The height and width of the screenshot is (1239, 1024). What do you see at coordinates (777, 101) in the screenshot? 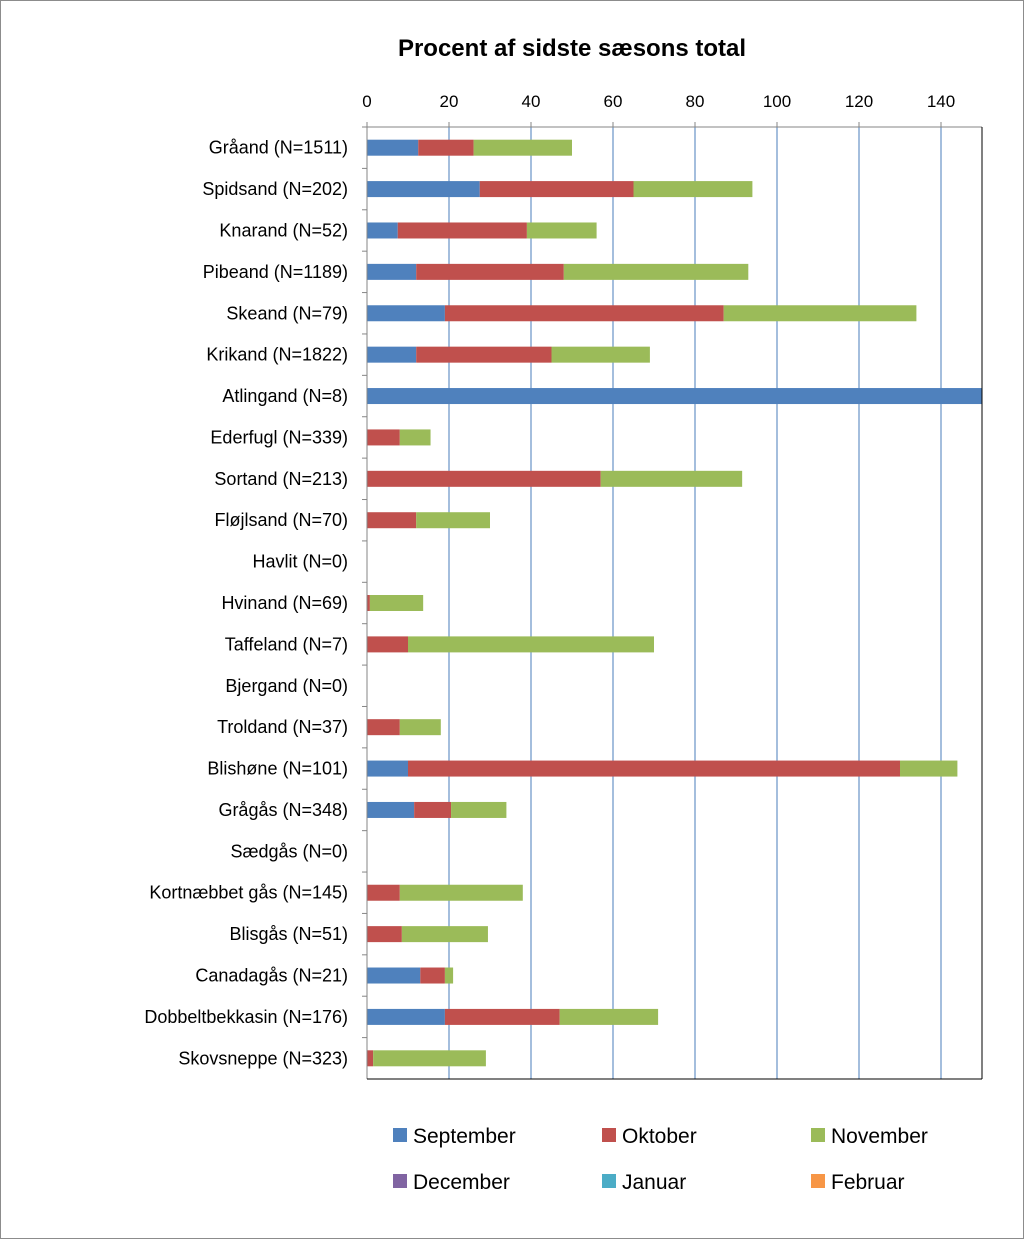
I see `x-tick-label: 100` at bounding box center [777, 101].